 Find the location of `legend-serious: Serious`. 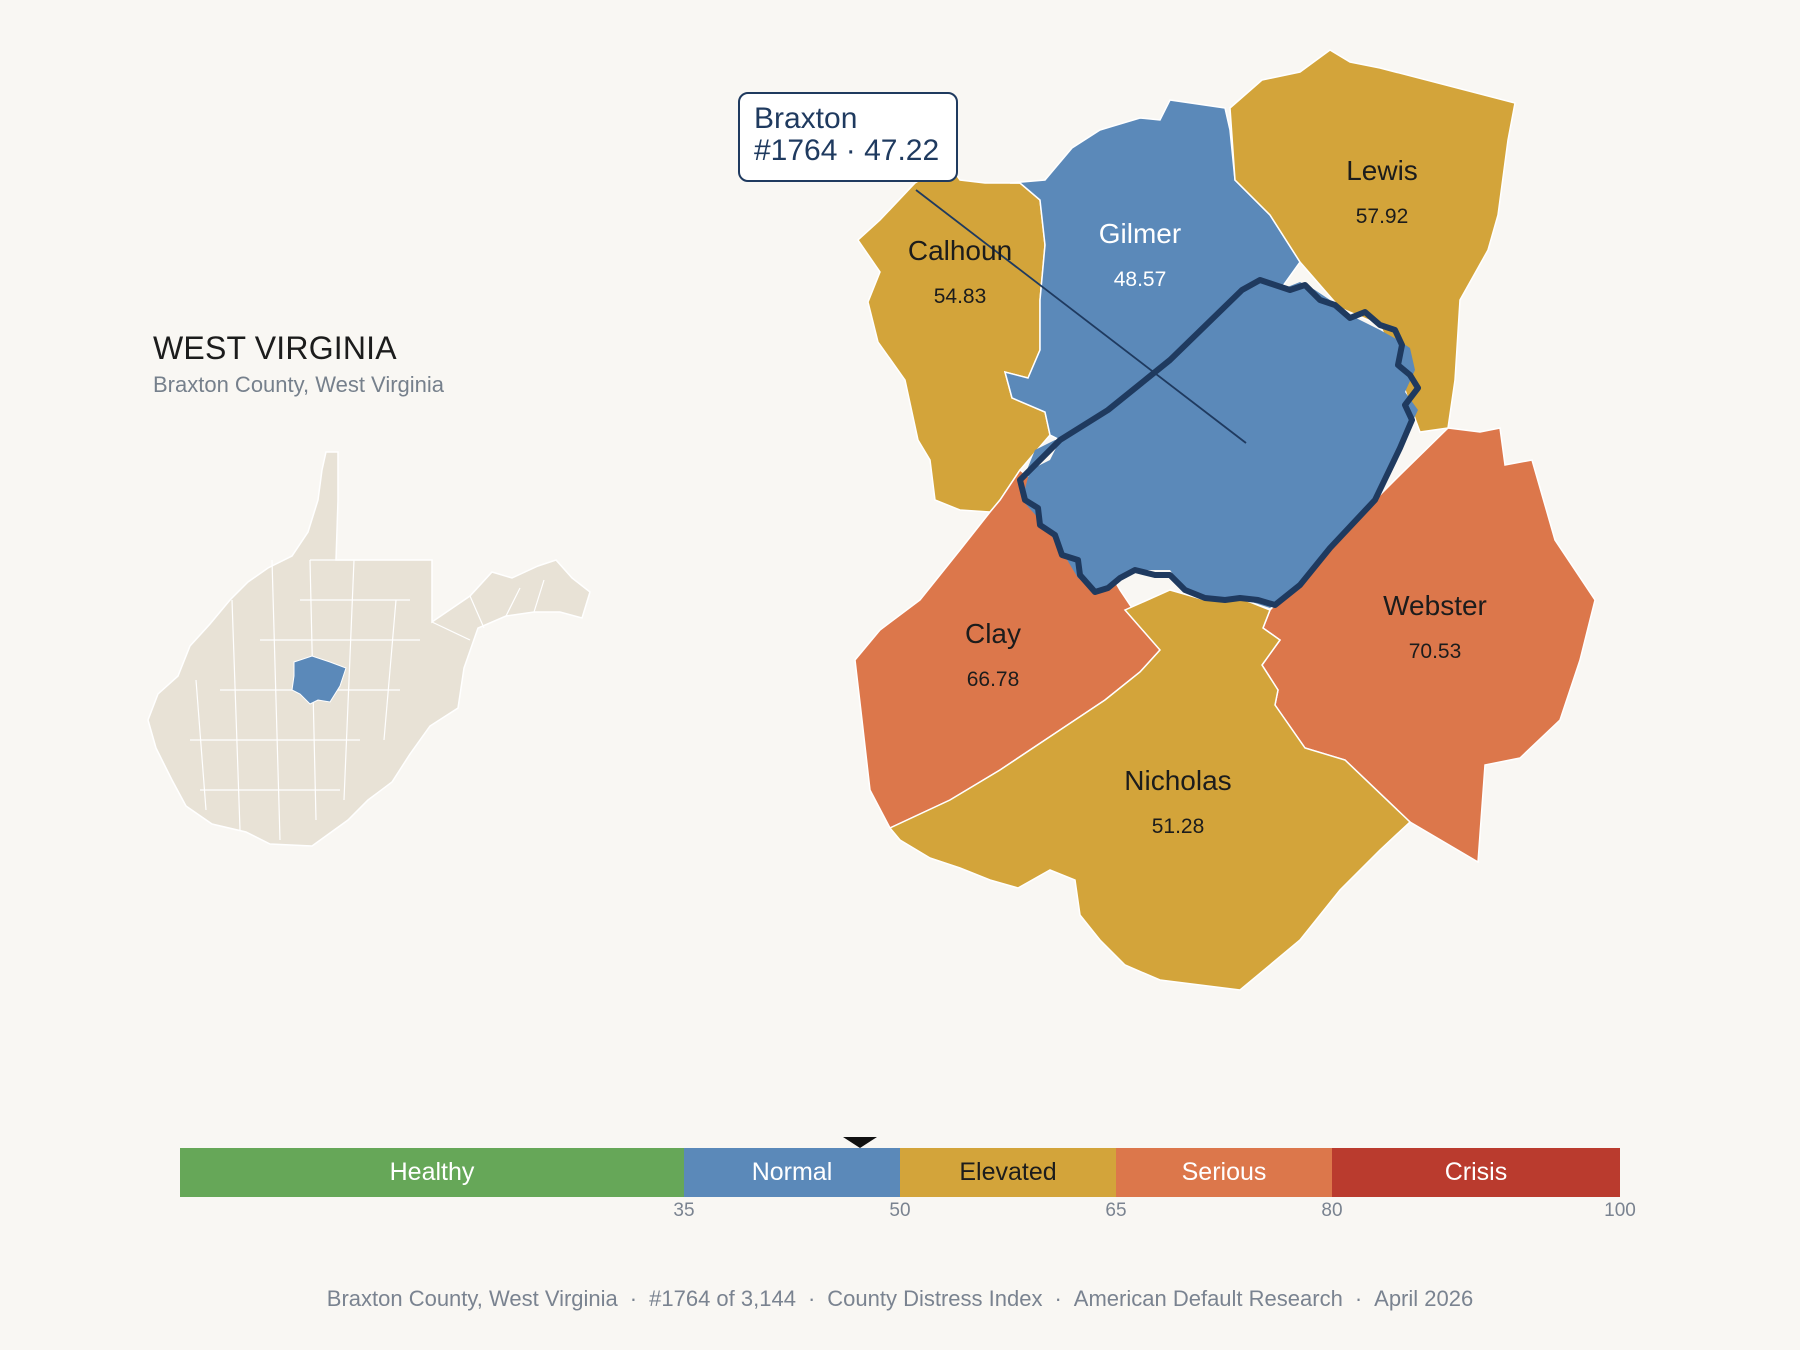

legend-serious: Serious is located at coordinates (1224, 1172).